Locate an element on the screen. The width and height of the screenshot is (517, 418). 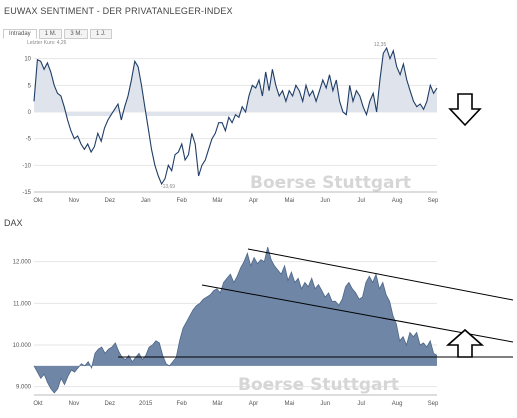
max-label: 12,35 is located at coordinates (380, 45).